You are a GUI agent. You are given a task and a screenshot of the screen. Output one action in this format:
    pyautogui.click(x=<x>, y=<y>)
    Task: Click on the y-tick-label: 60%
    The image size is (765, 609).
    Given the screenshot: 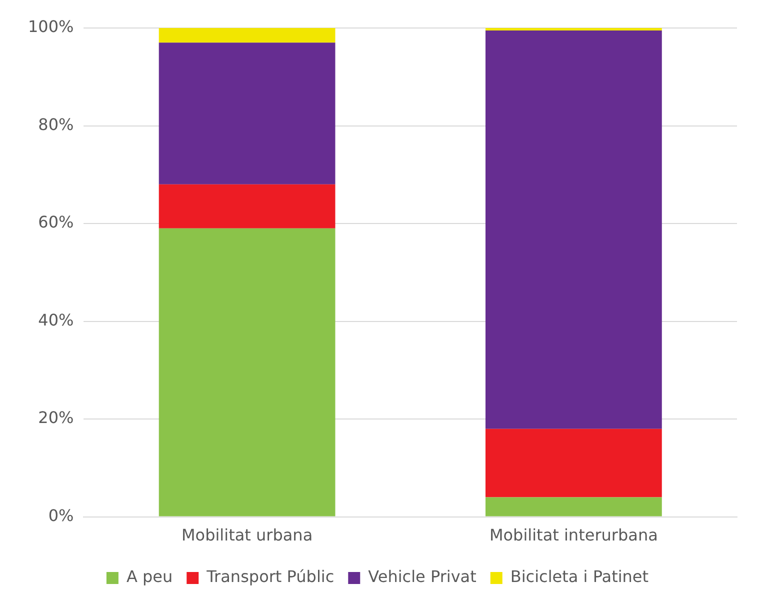 What is the action you would take?
    pyautogui.click(x=56, y=222)
    